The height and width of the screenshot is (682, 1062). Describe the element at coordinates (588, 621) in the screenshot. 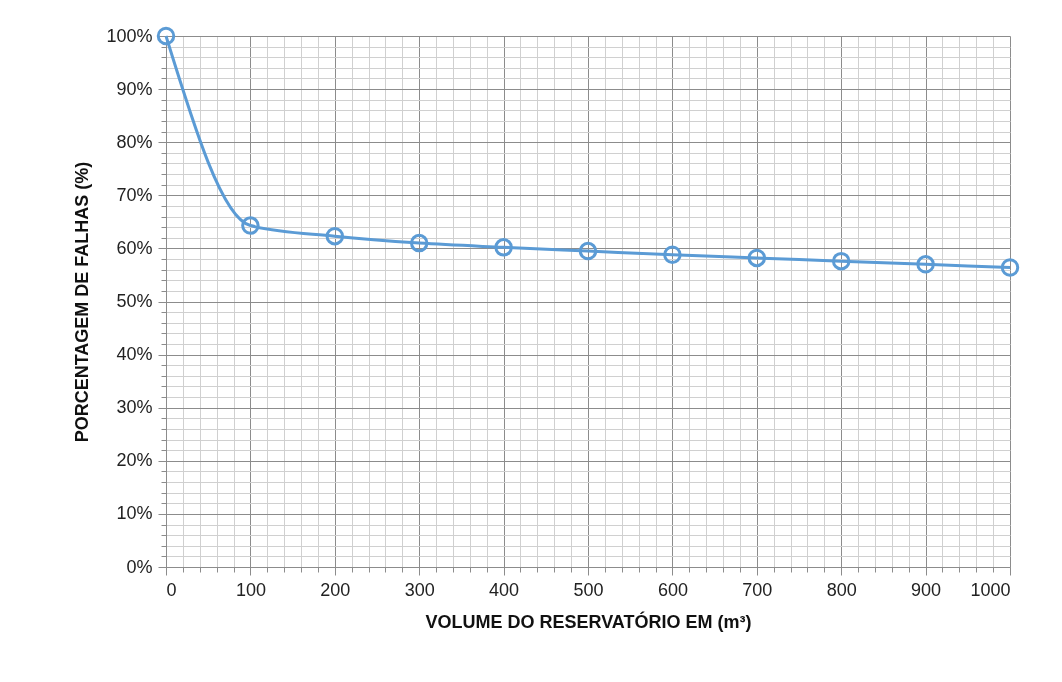

I see `x-axis-title: VOLUME DO RESERVATÓRIO EM (m³)` at that location.